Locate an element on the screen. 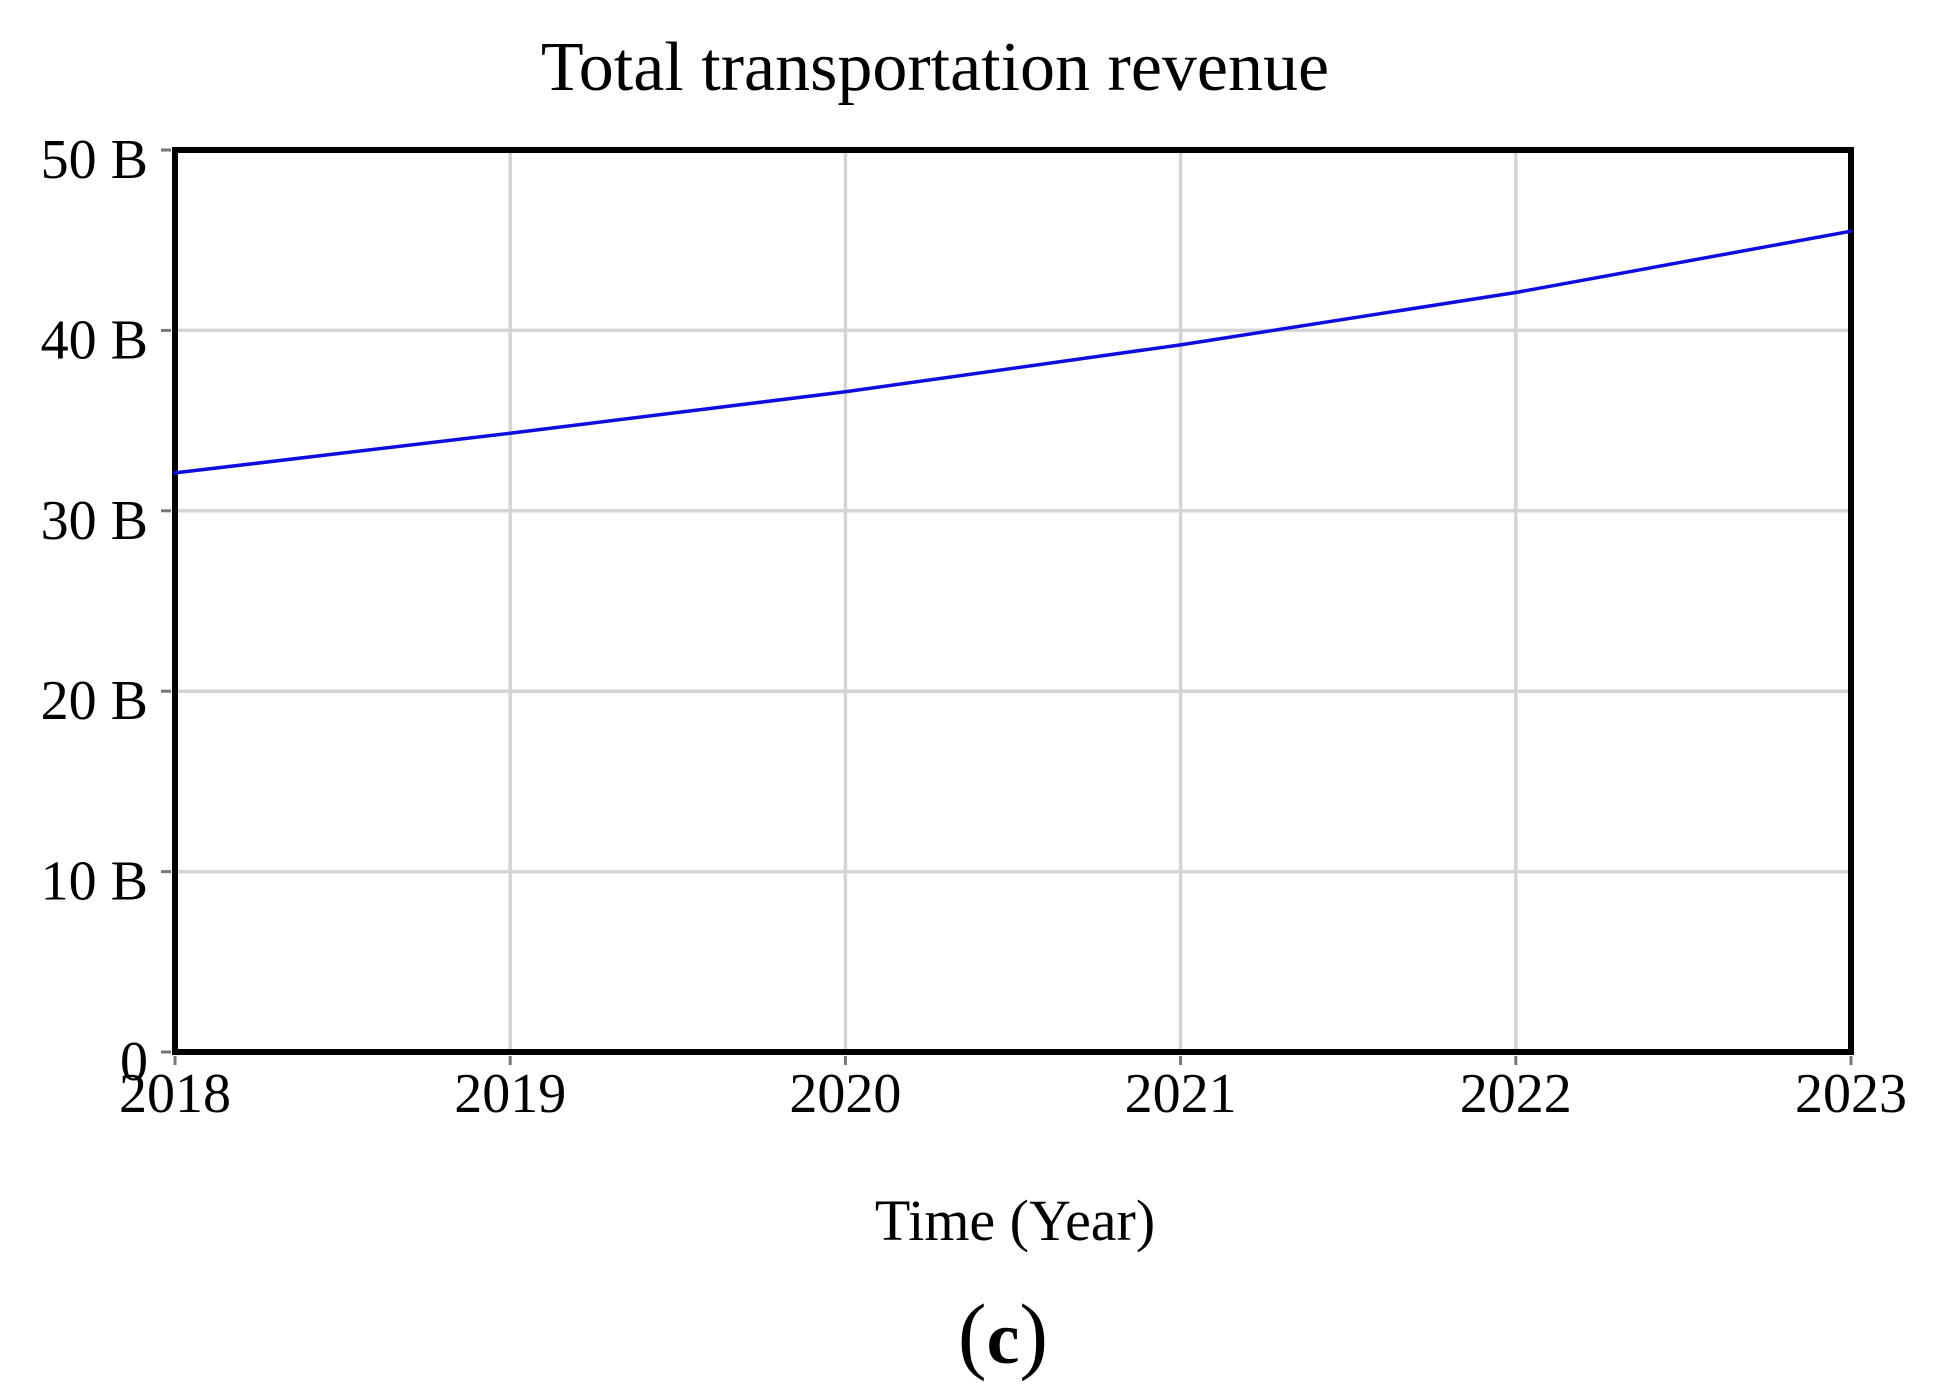  x-axis-tick-label: 2022 is located at coordinates (1516, 1094).